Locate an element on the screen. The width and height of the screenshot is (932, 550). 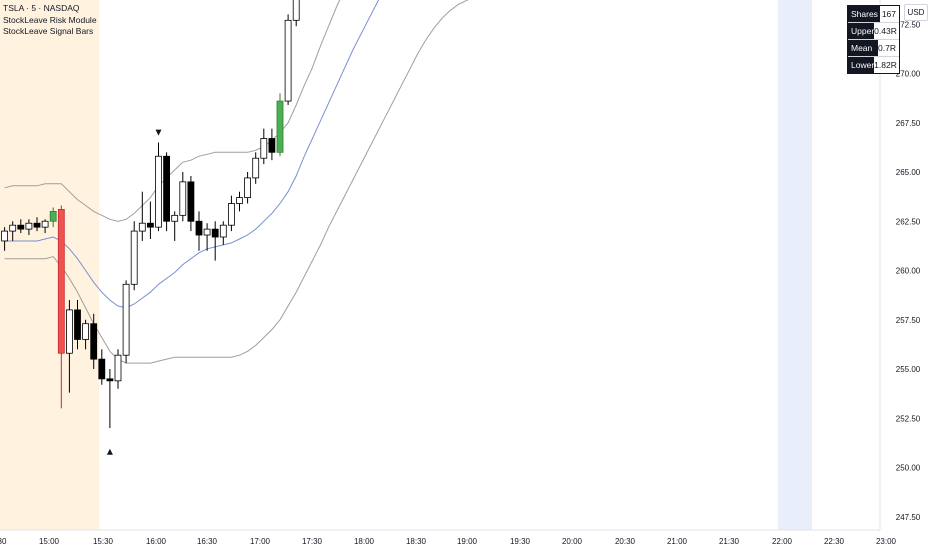
stats-value: 1.82R is located at coordinates (885, 65).